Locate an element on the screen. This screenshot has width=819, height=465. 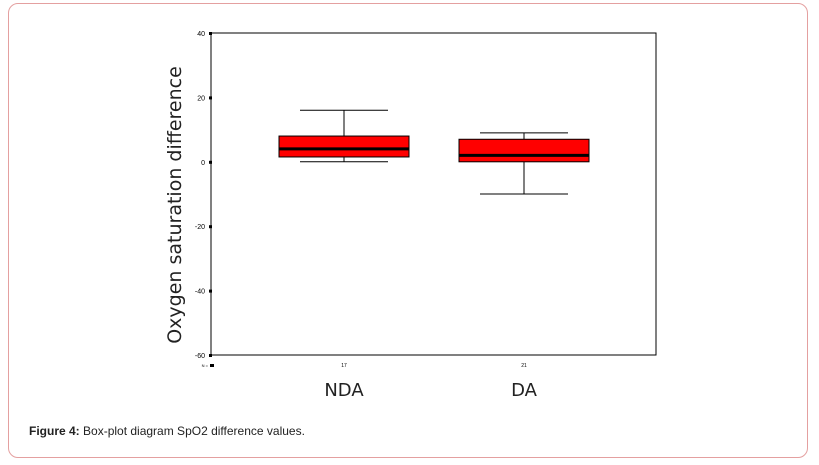
y-tick-label: -60 is located at coordinates (200, 356).